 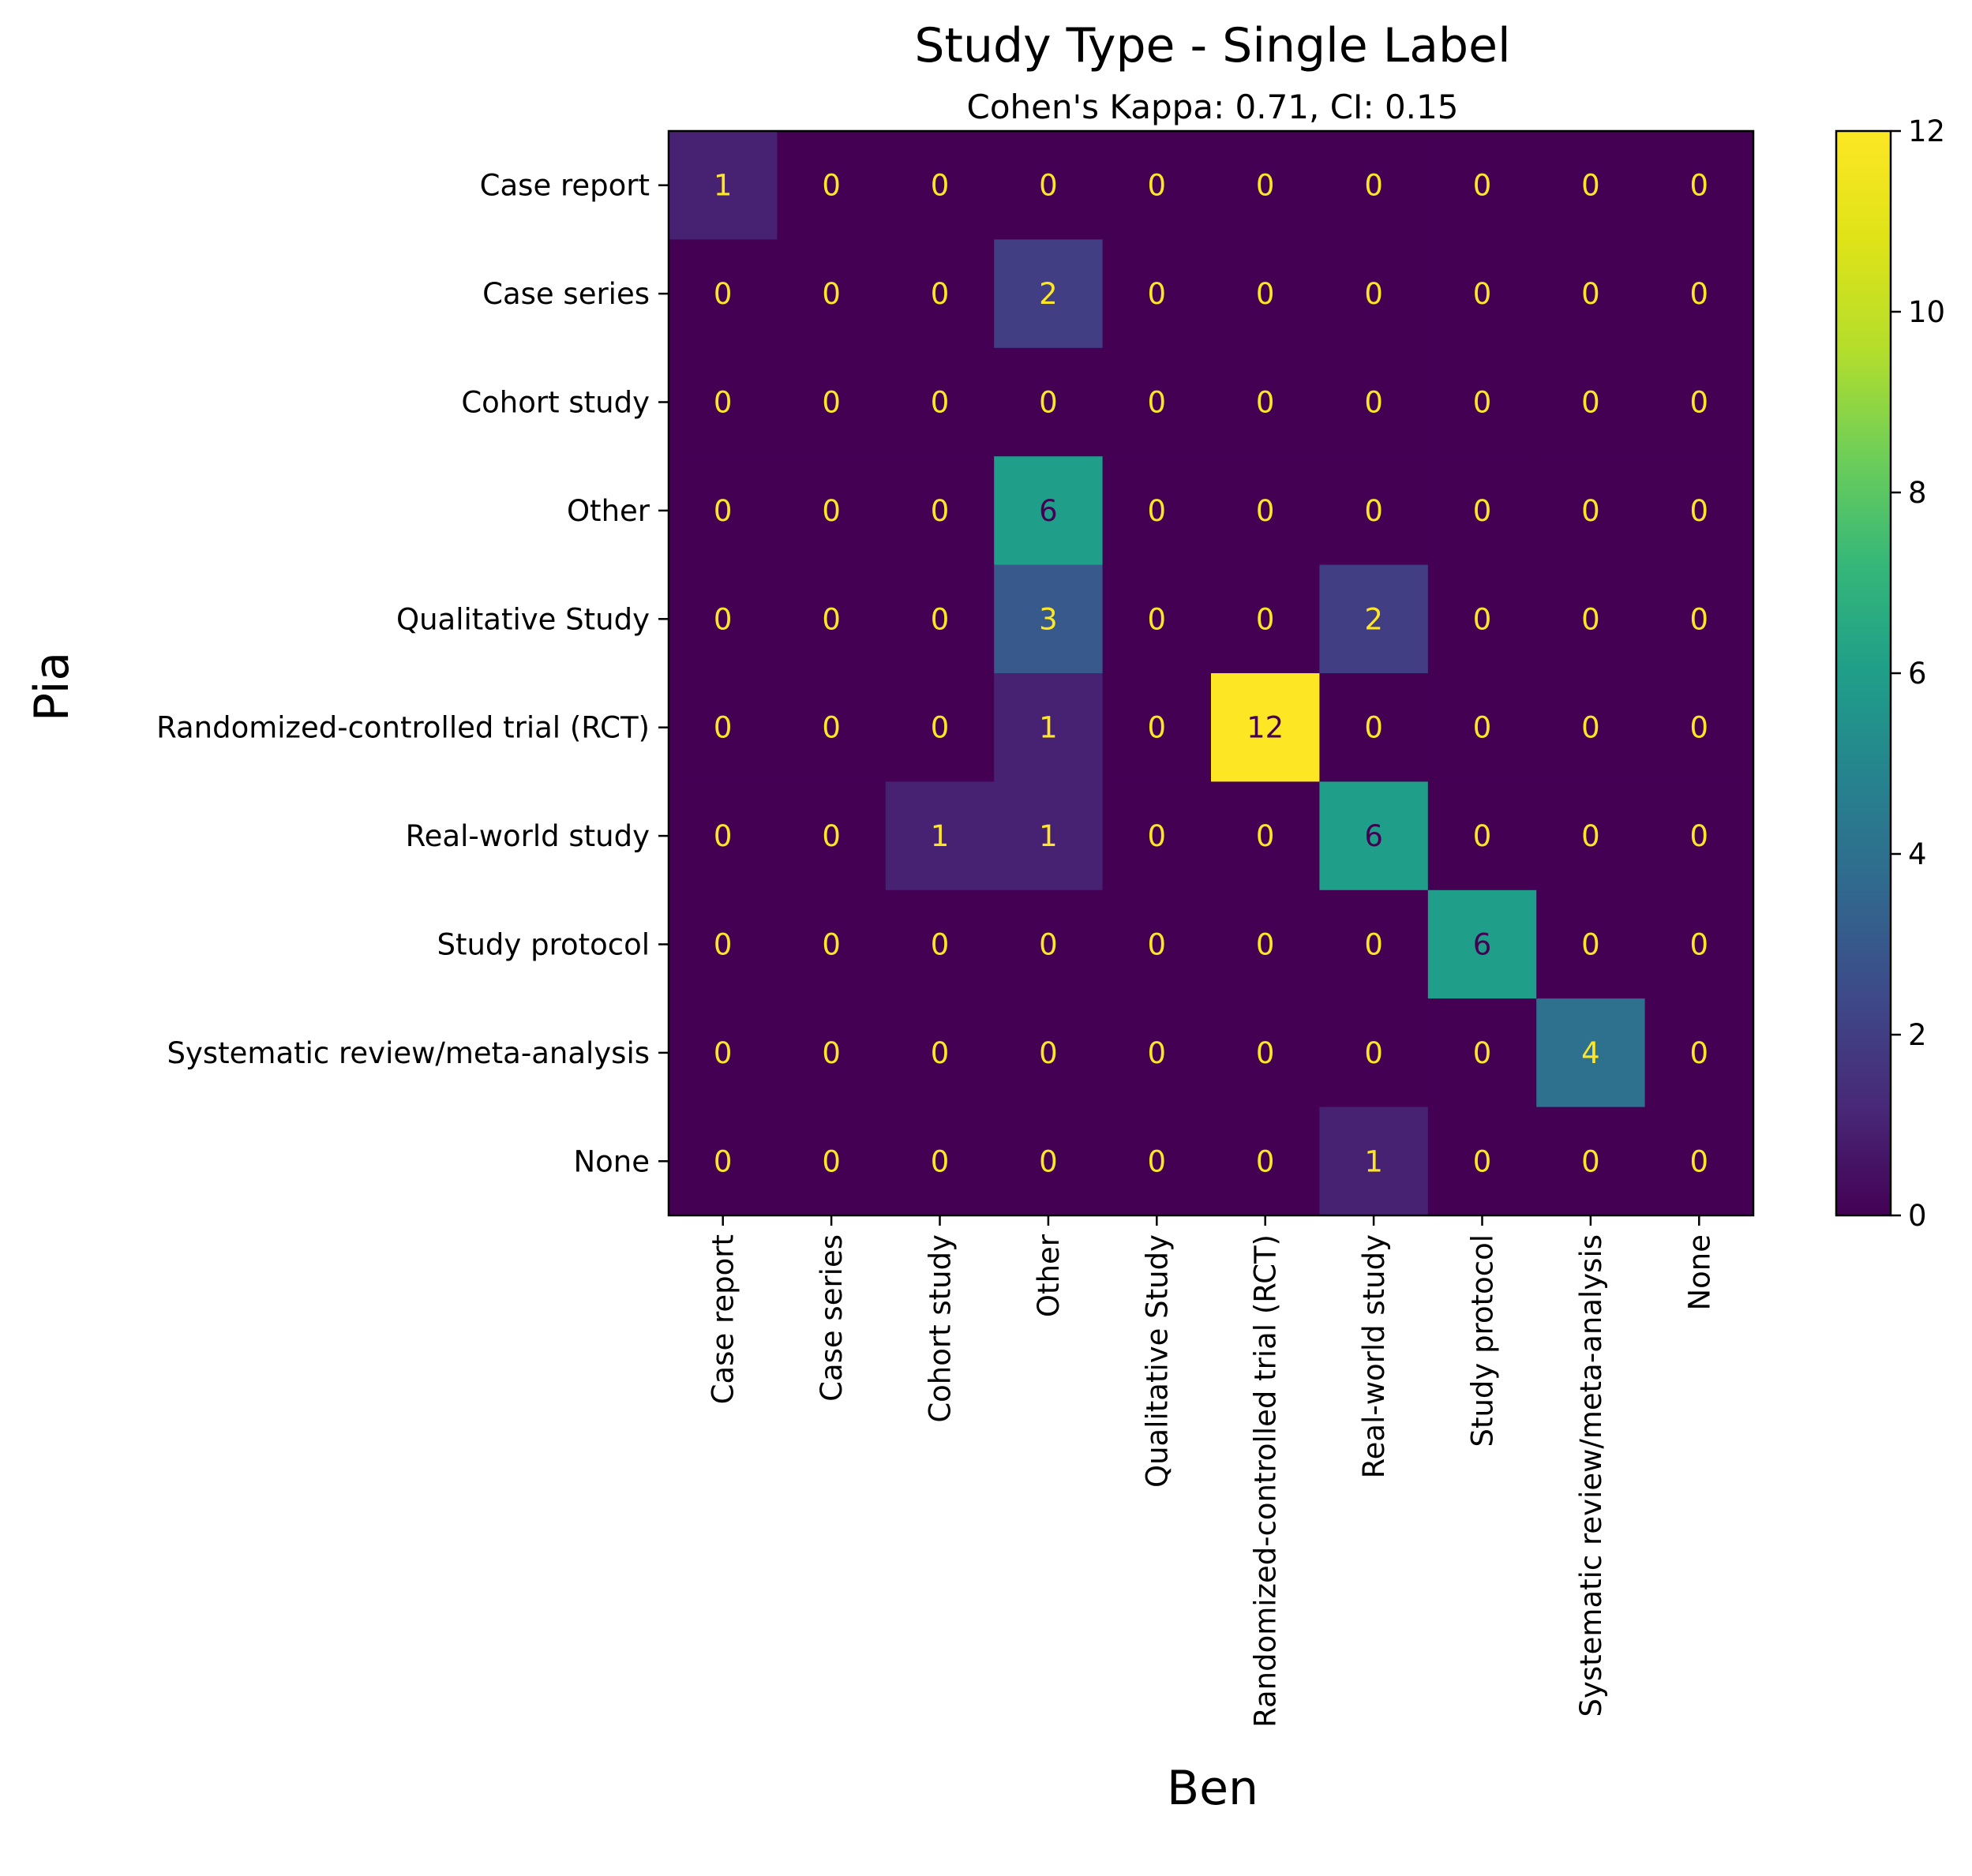 I want to click on colorbar-tick-label: 2, so click(x=1918, y=1035).